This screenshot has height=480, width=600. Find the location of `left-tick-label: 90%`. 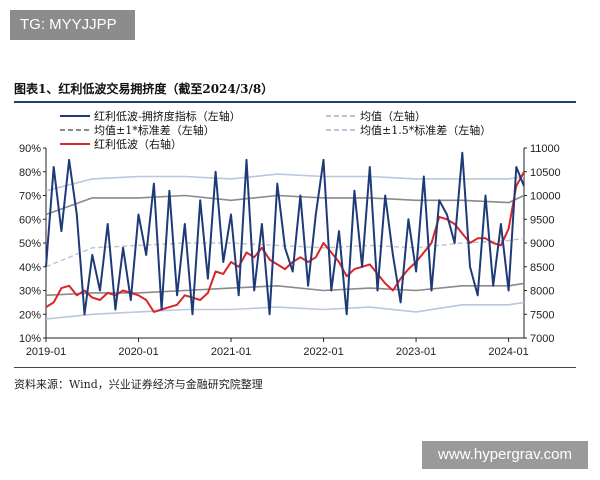

left-tick-label: 90% is located at coordinates (30, 149).